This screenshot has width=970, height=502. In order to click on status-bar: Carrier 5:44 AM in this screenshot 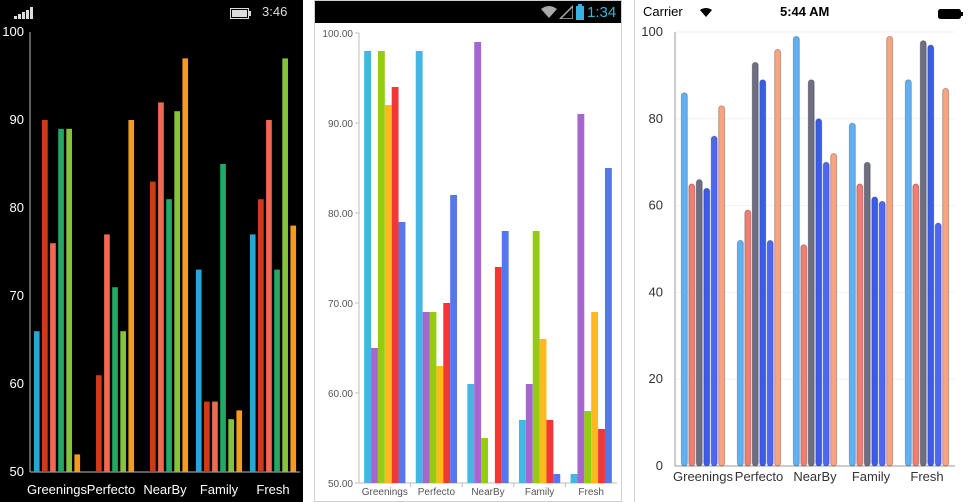, I will do `click(802, 11)`.